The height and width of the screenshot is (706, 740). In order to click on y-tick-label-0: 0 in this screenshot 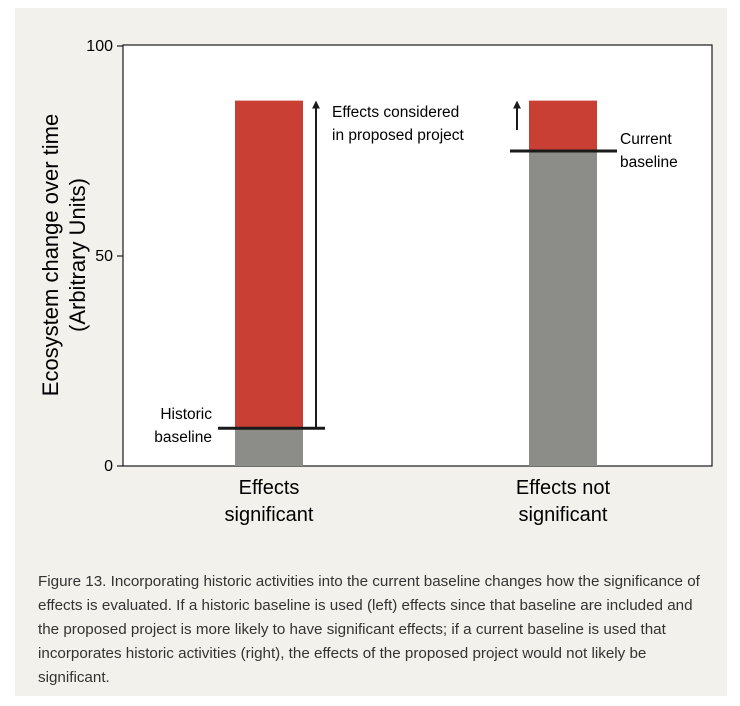, I will do `click(108, 466)`.